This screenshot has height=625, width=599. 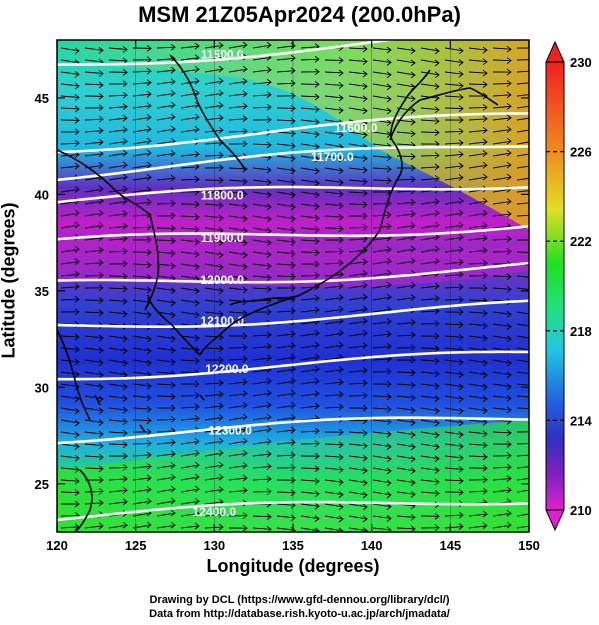 I want to click on height-contour, so click(x=293, y=133).